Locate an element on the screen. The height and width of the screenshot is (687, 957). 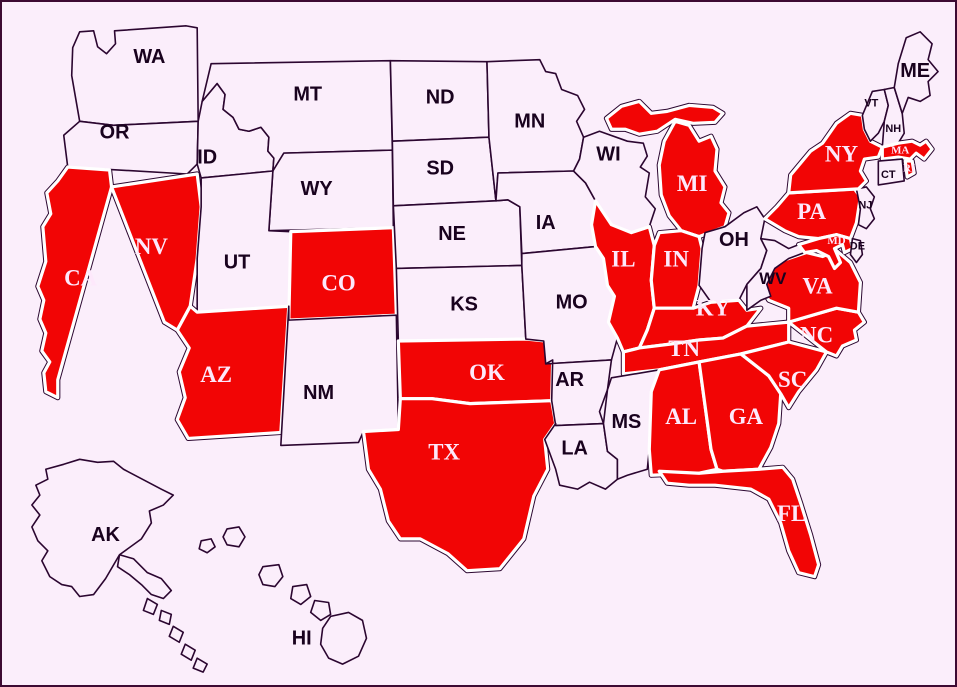
state-IN is located at coordinates (676, 270).